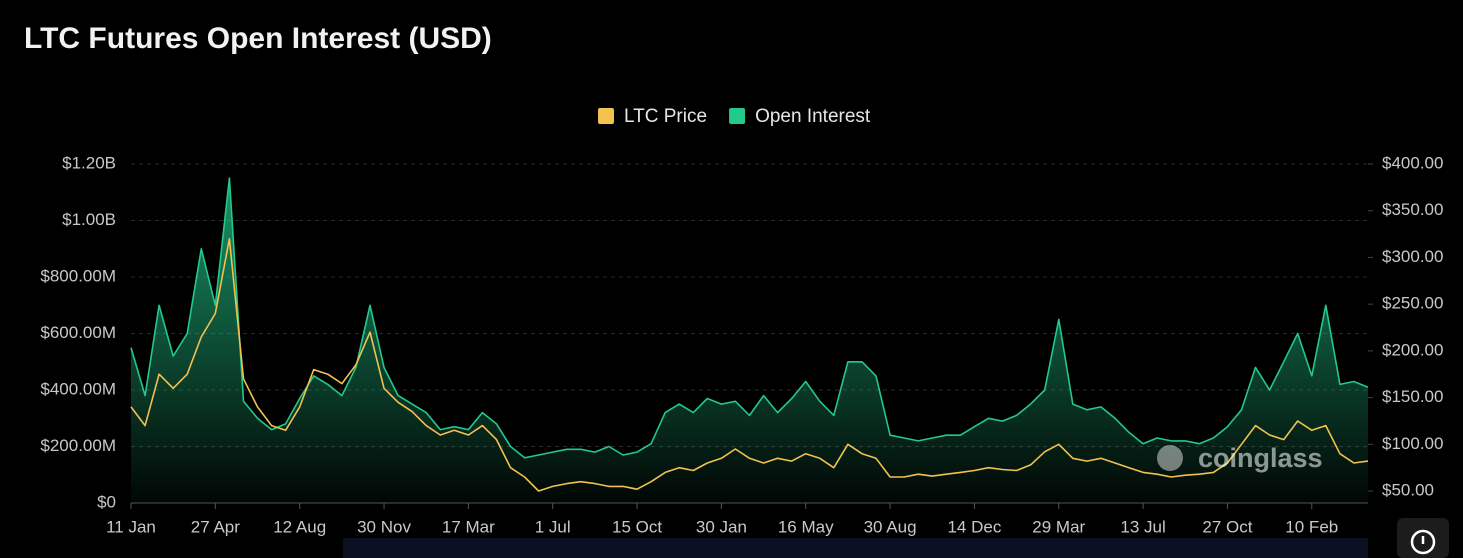 Image resolution: width=1463 pixels, height=558 pixels. I want to click on legend-label: LTC Price, so click(665, 116).